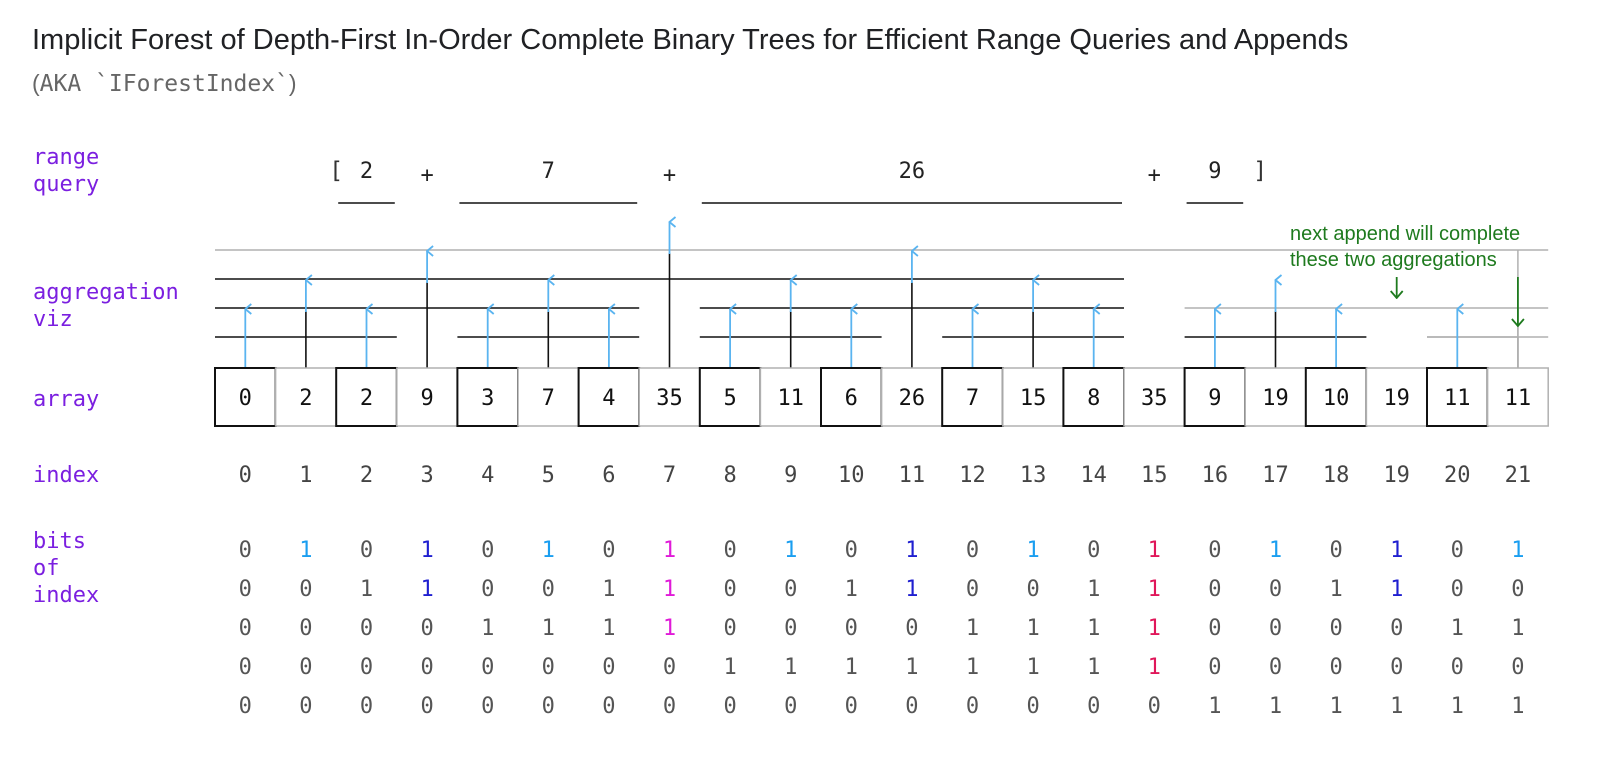 The width and height of the screenshot is (1606, 782). I want to click on subtitle-close-paren: ), so click(292, 83).